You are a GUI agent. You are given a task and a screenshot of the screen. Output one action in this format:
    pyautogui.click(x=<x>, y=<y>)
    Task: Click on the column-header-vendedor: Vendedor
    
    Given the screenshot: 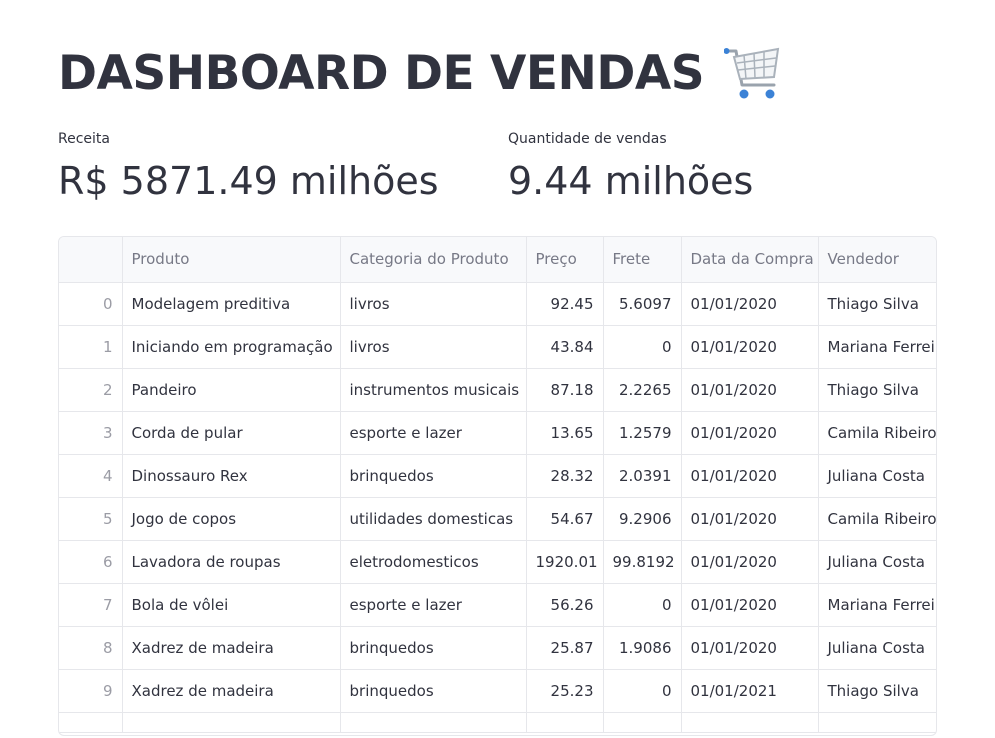 What is the action you would take?
    pyautogui.click(x=877, y=260)
    